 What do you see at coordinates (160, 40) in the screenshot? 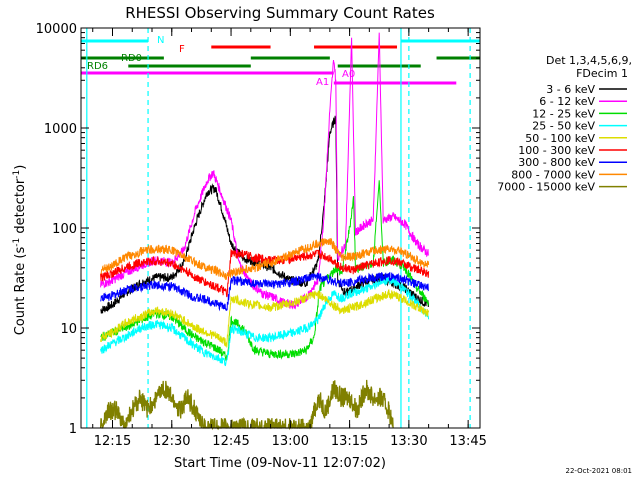
I see `flag-label: N` at bounding box center [160, 40].